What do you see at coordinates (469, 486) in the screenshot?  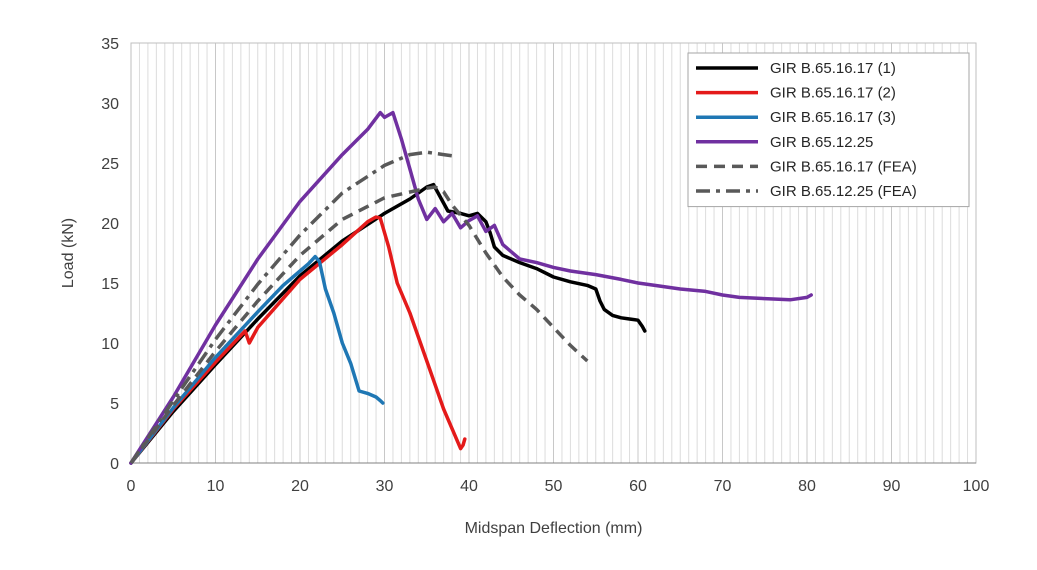 I see `x-tick-label: 40` at bounding box center [469, 486].